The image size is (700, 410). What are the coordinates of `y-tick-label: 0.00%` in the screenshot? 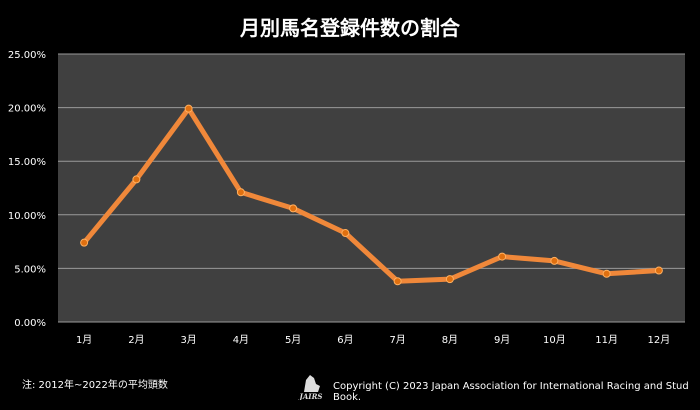 It's located at (30, 323).